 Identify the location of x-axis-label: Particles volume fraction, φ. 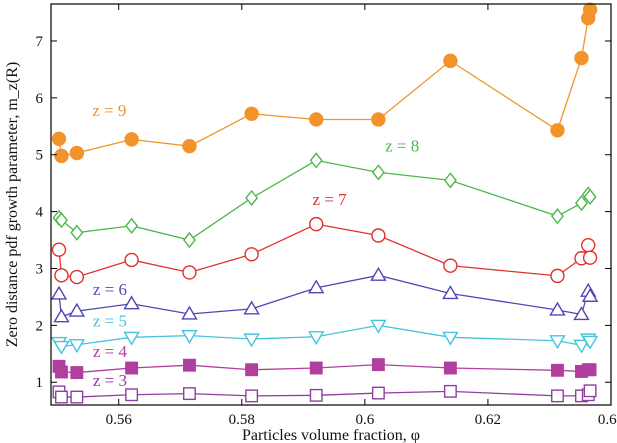
(331, 435).